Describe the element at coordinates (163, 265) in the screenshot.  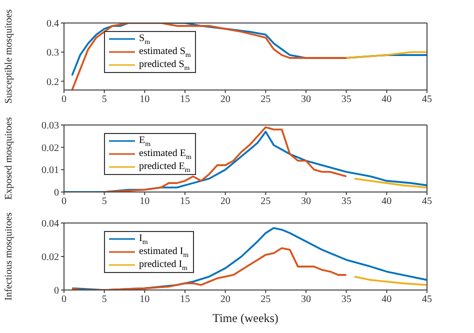
I see `legend-label: predicted I$_{m}$` at that location.